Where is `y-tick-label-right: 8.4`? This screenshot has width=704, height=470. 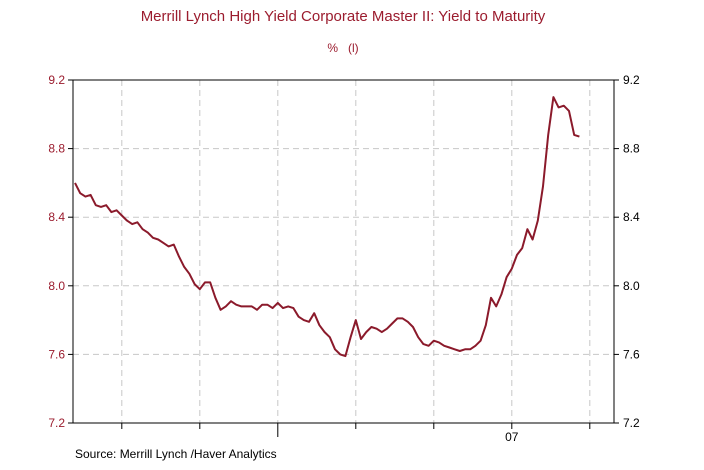
y-tick-label-right: 8.4 is located at coordinates (631, 217).